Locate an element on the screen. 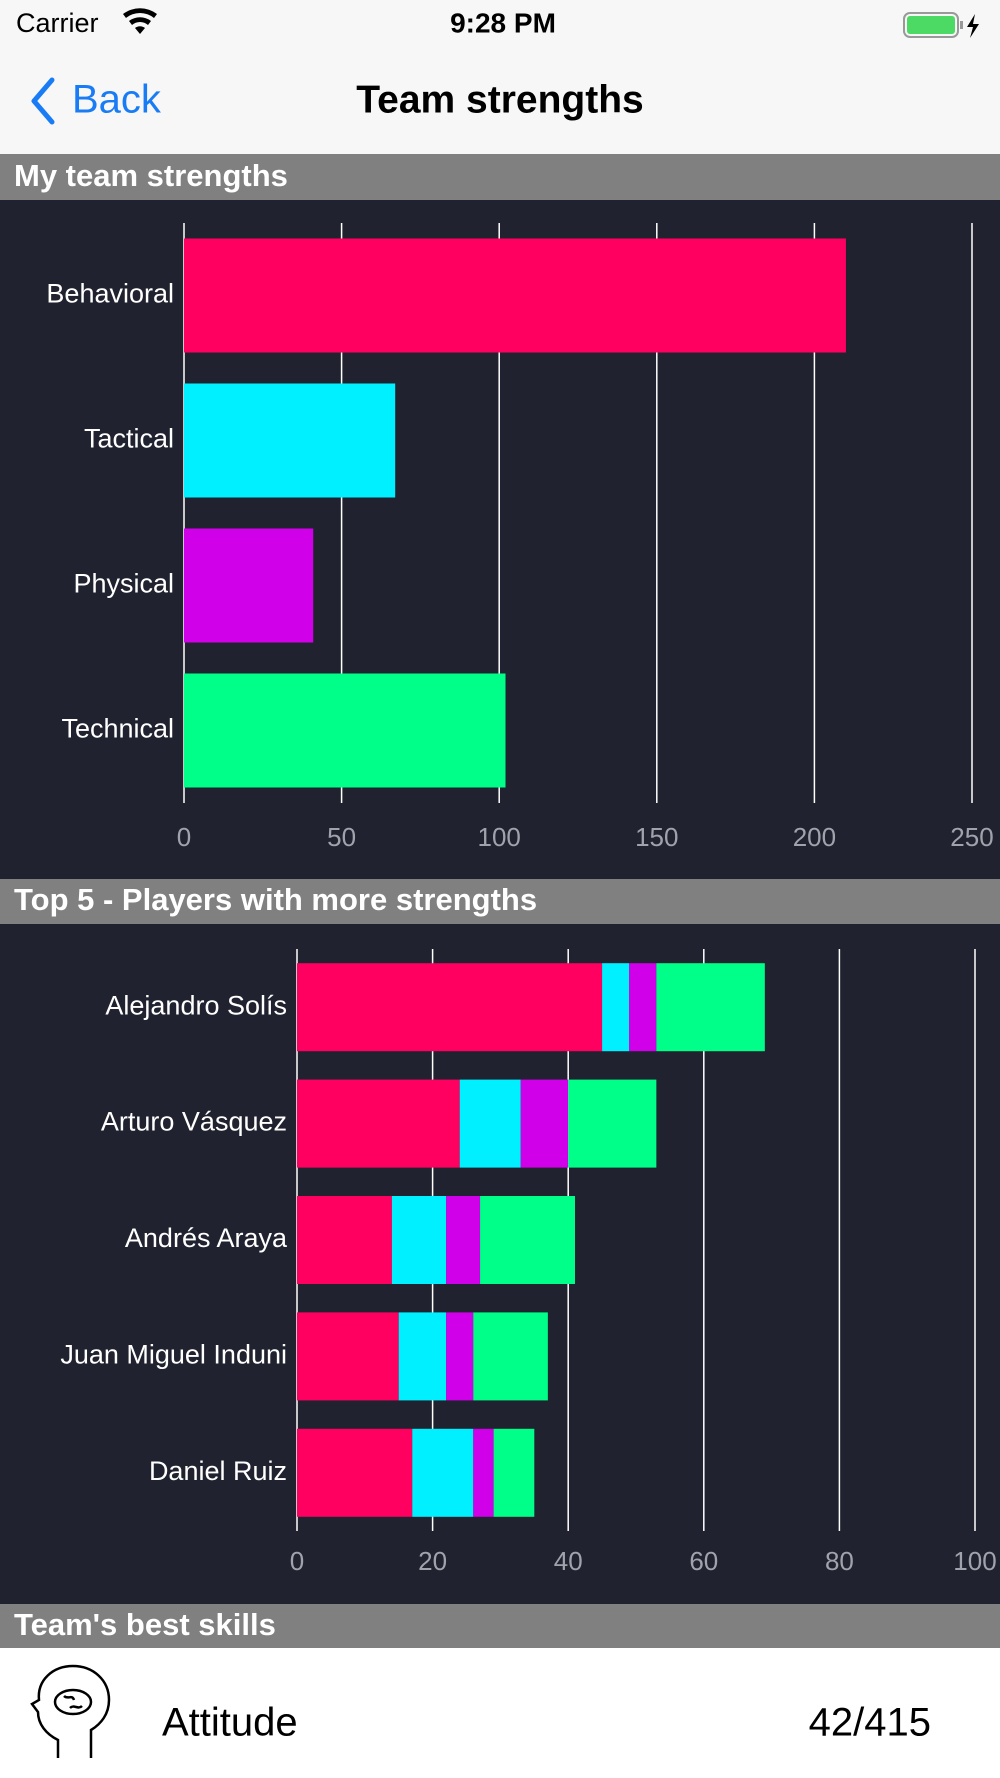 The image size is (1000, 1778). battery-icon is located at coordinates (941, 25).